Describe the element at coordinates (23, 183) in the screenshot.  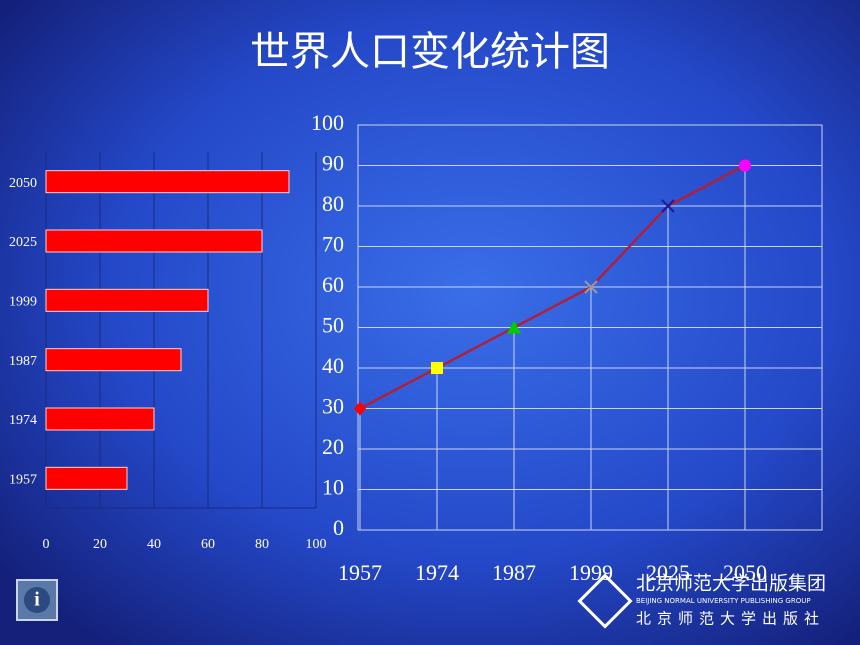
I see `y-tick-label: 2050` at that location.